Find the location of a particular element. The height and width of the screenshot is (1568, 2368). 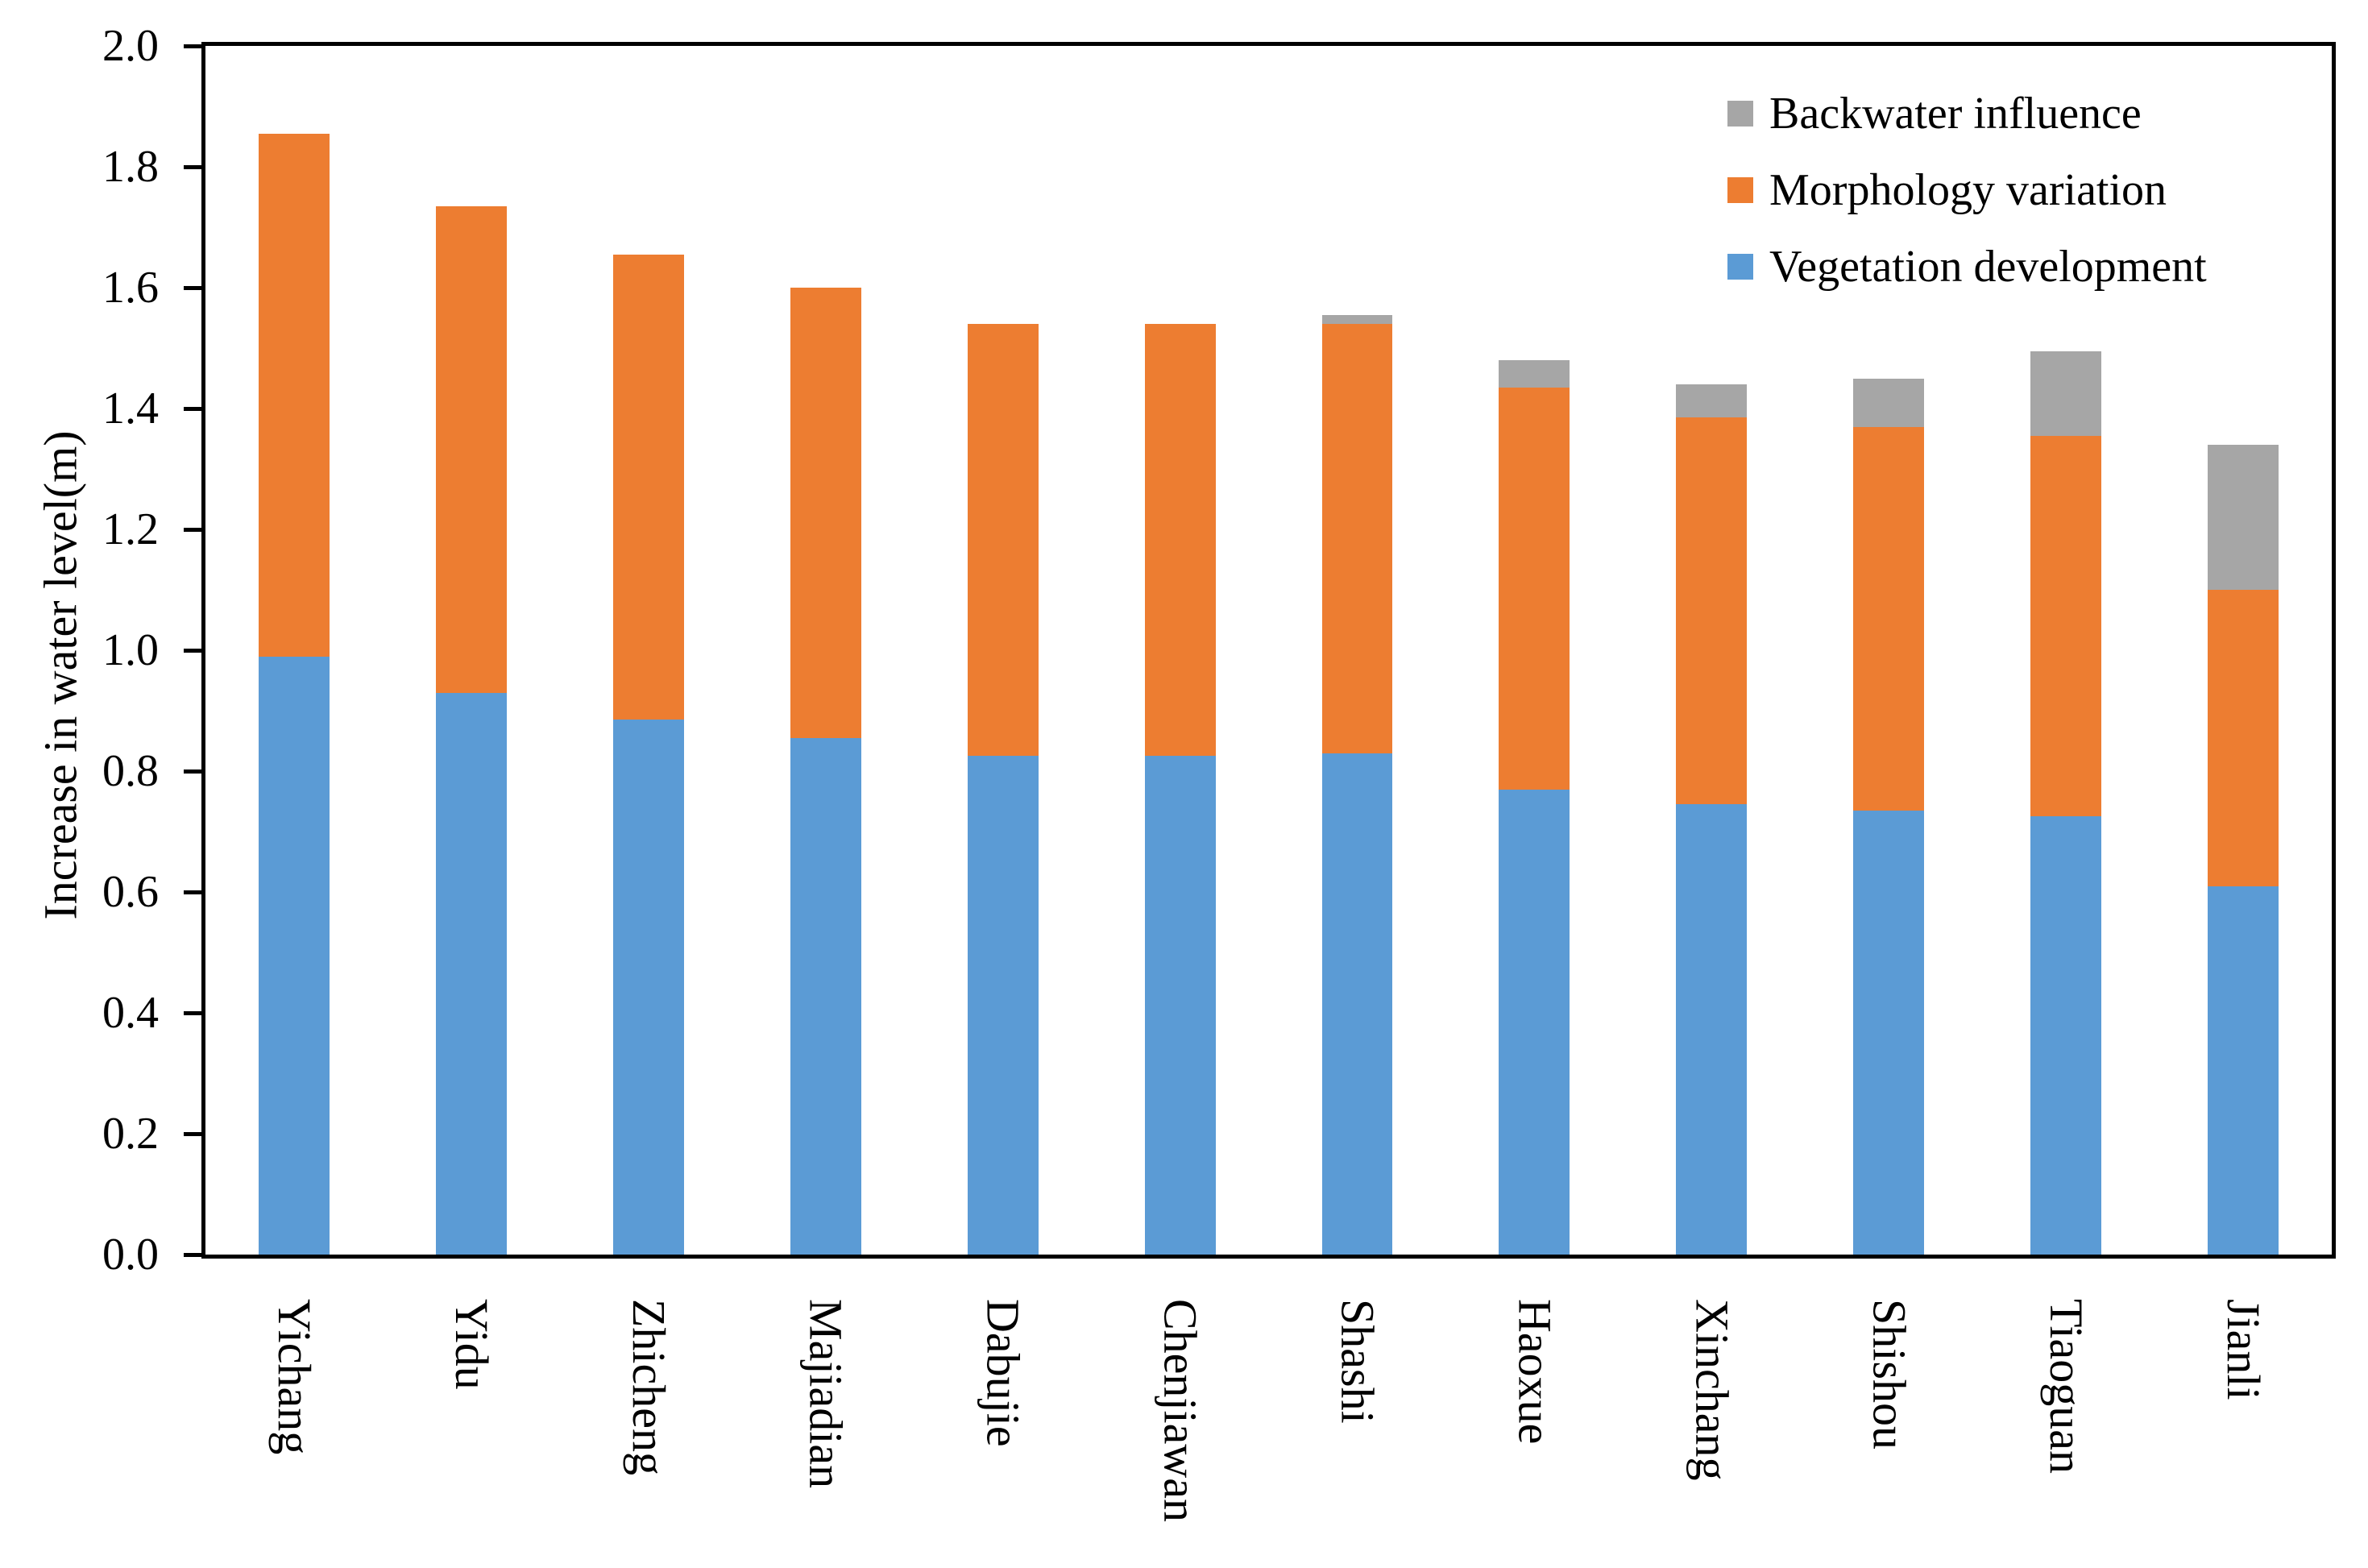

legend-label: Morphology variation is located at coordinates (1968, 189).